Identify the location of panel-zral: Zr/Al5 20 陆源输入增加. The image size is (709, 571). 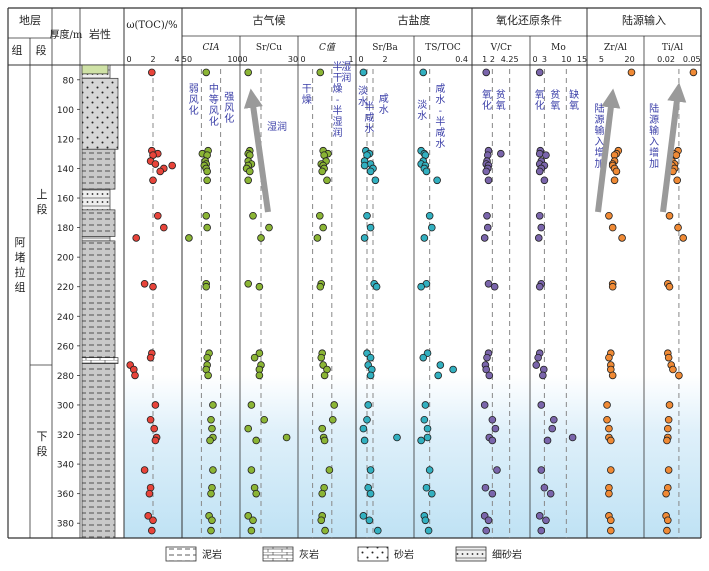
(615, 289).